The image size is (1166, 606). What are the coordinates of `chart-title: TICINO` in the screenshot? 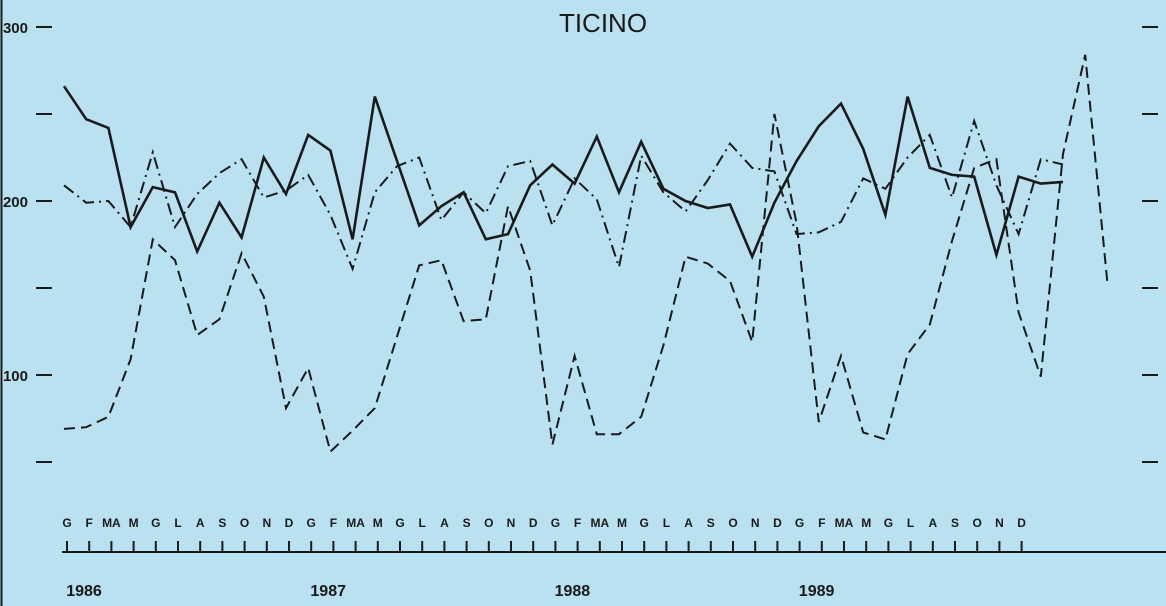 It's located at (603, 23).